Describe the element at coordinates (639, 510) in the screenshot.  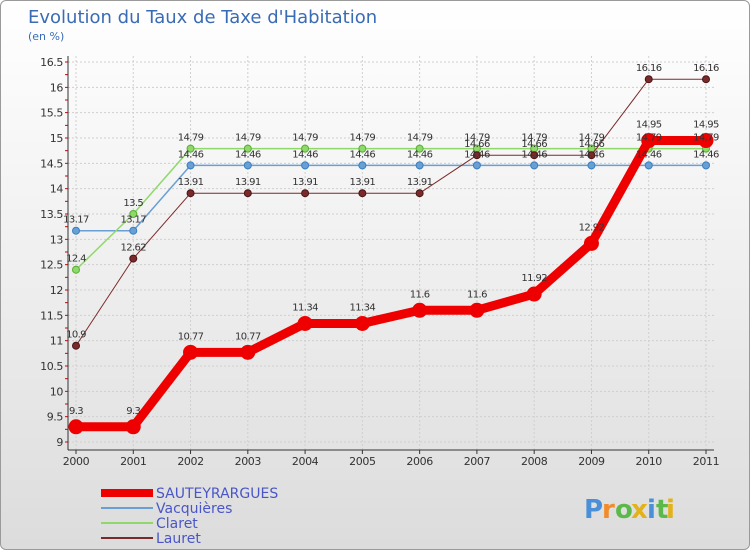
I see `brand-letter: x` at that location.